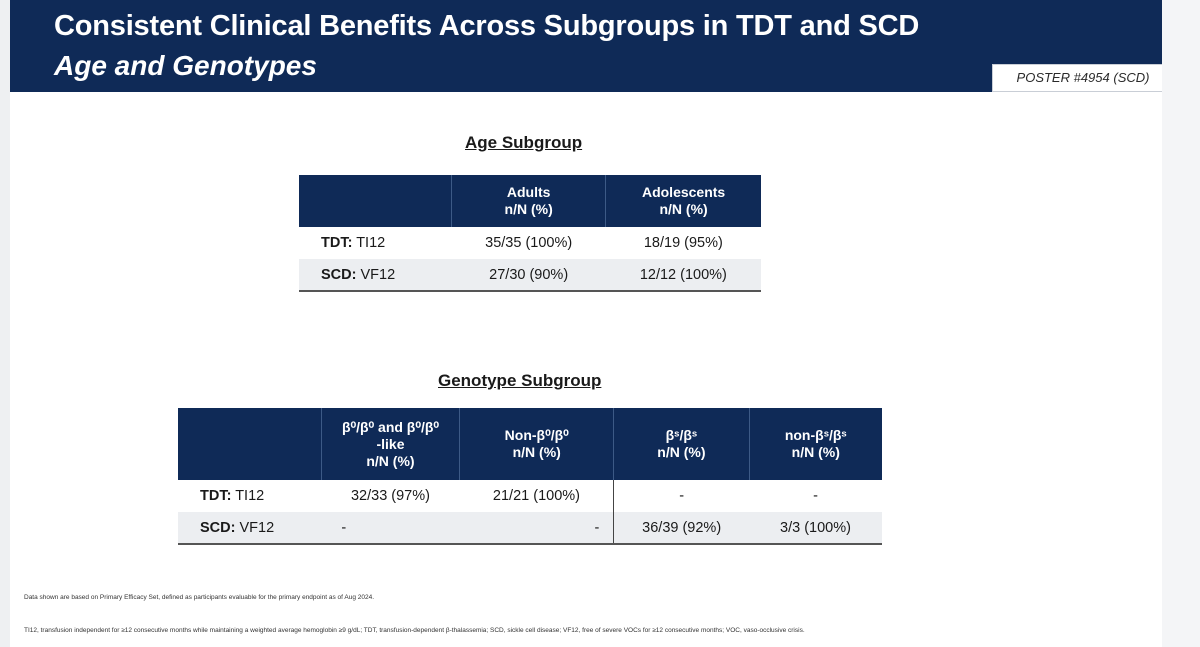 The width and height of the screenshot is (1200, 647). I want to click on cell: 35/35 (100%), so click(529, 243).